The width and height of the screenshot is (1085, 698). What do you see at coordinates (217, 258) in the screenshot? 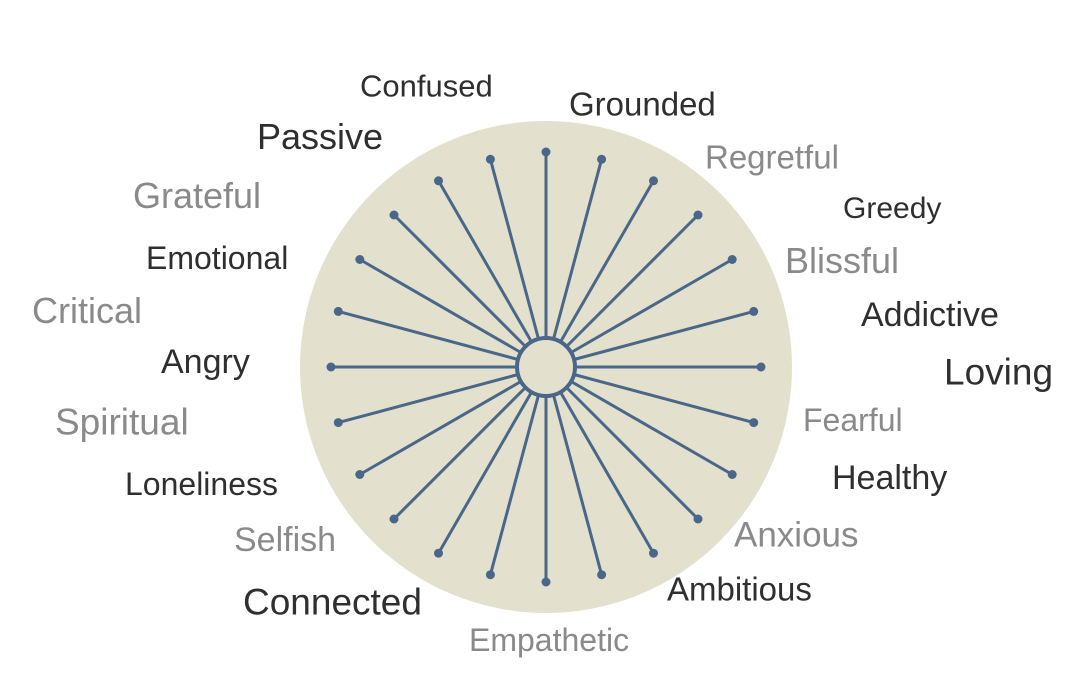
I see `word-emotional: Emotional` at bounding box center [217, 258].